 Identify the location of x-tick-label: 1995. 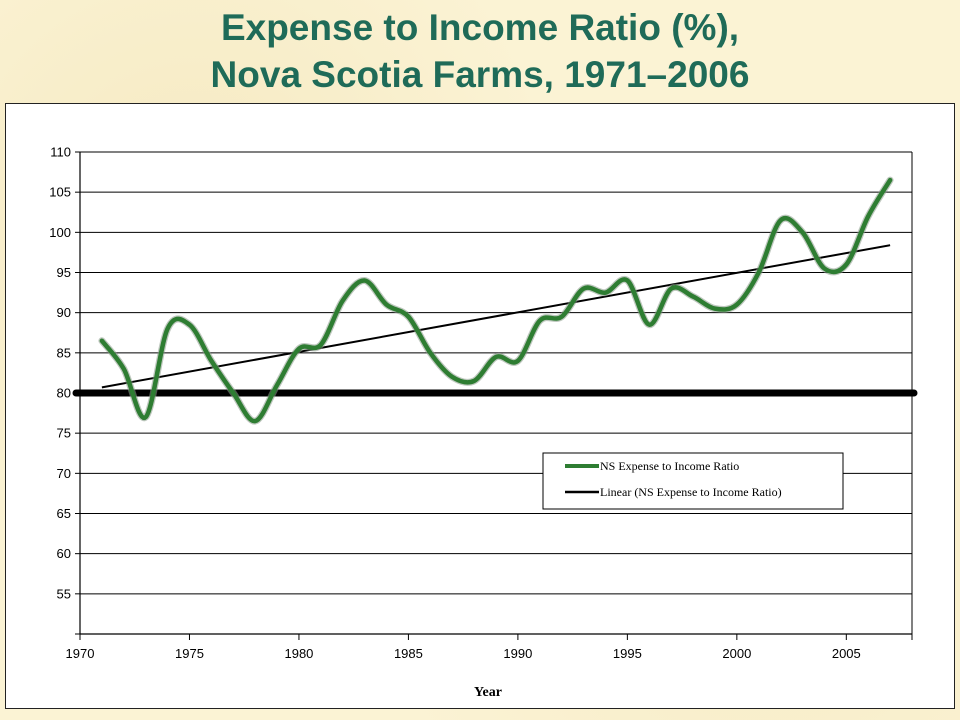
(627, 653).